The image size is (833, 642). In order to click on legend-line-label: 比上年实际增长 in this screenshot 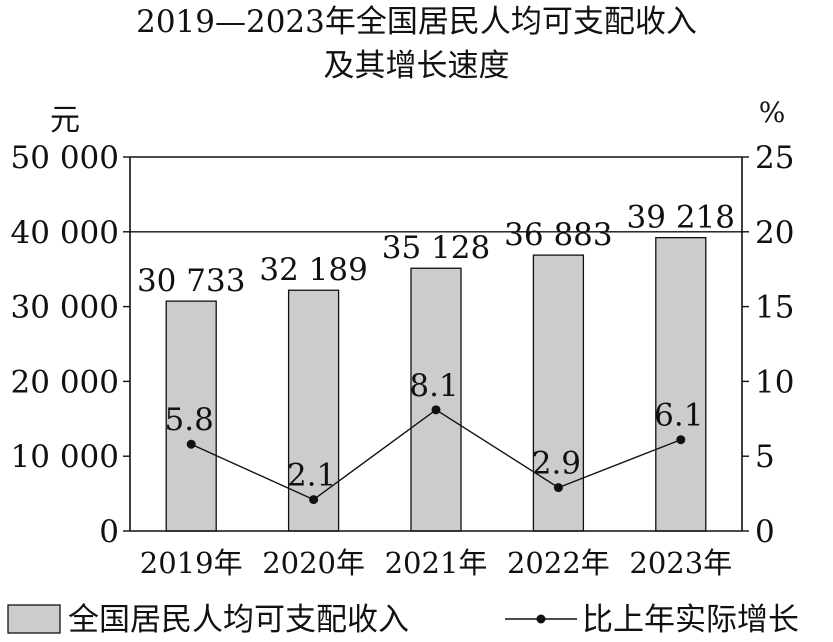, I will do `click(690, 620)`.